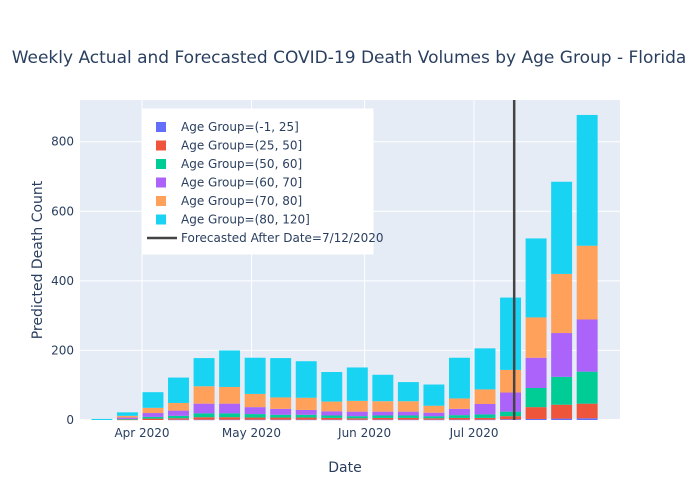 This screenshot has width=700, height=500. Describe the element at coordinates (241, 183) in the screenshot. I see `legend-label: Age Group=(60, 70]` at that location.